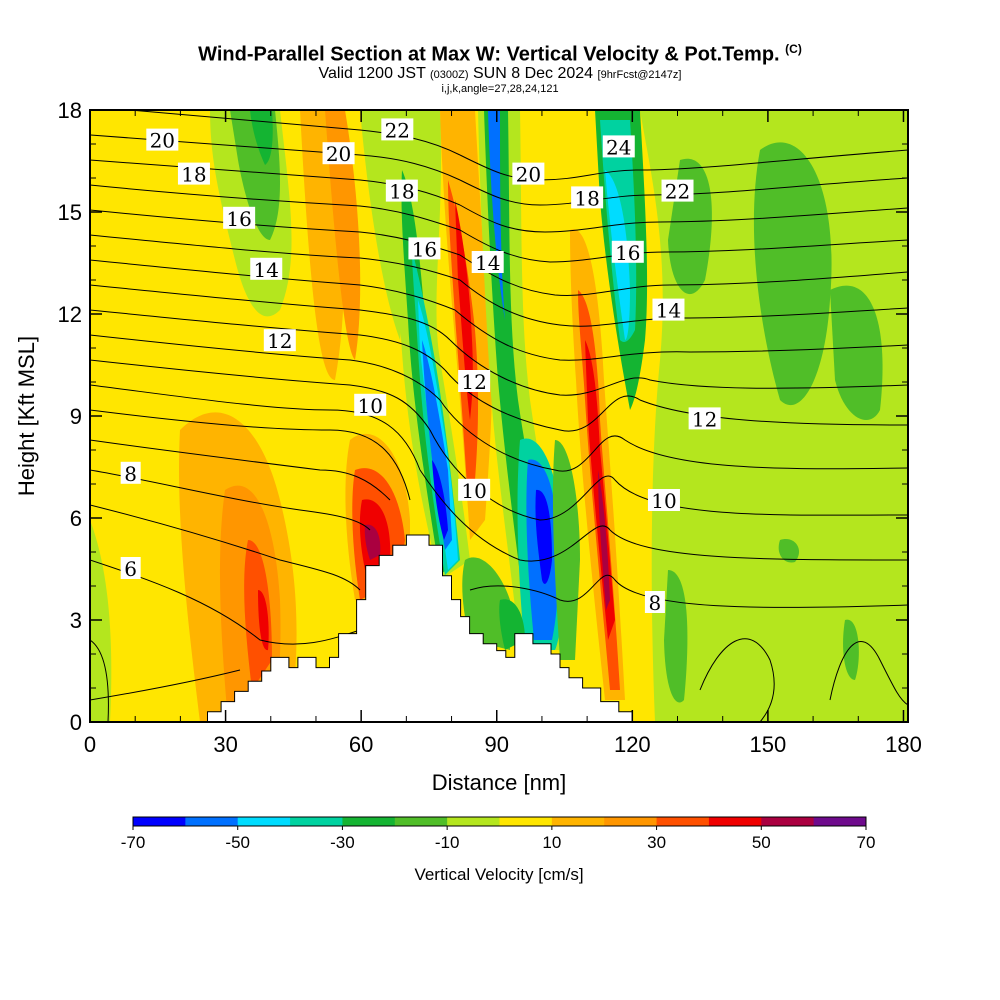  What do you see at coordinates (903, 744) in the screenshot?
I see `x-tick-label: 180` at bounding box center [903, 744].